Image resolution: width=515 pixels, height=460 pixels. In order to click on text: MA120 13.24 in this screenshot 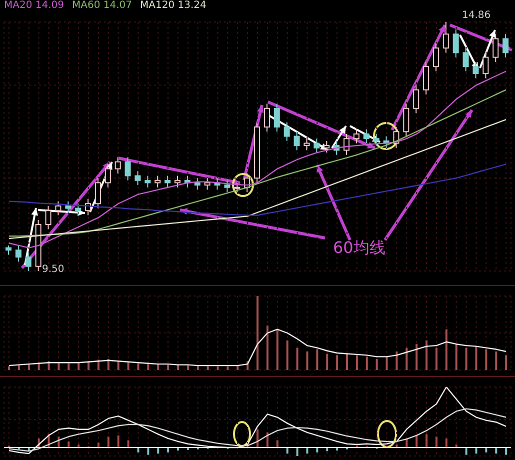, I will do `click(173, 5)`.